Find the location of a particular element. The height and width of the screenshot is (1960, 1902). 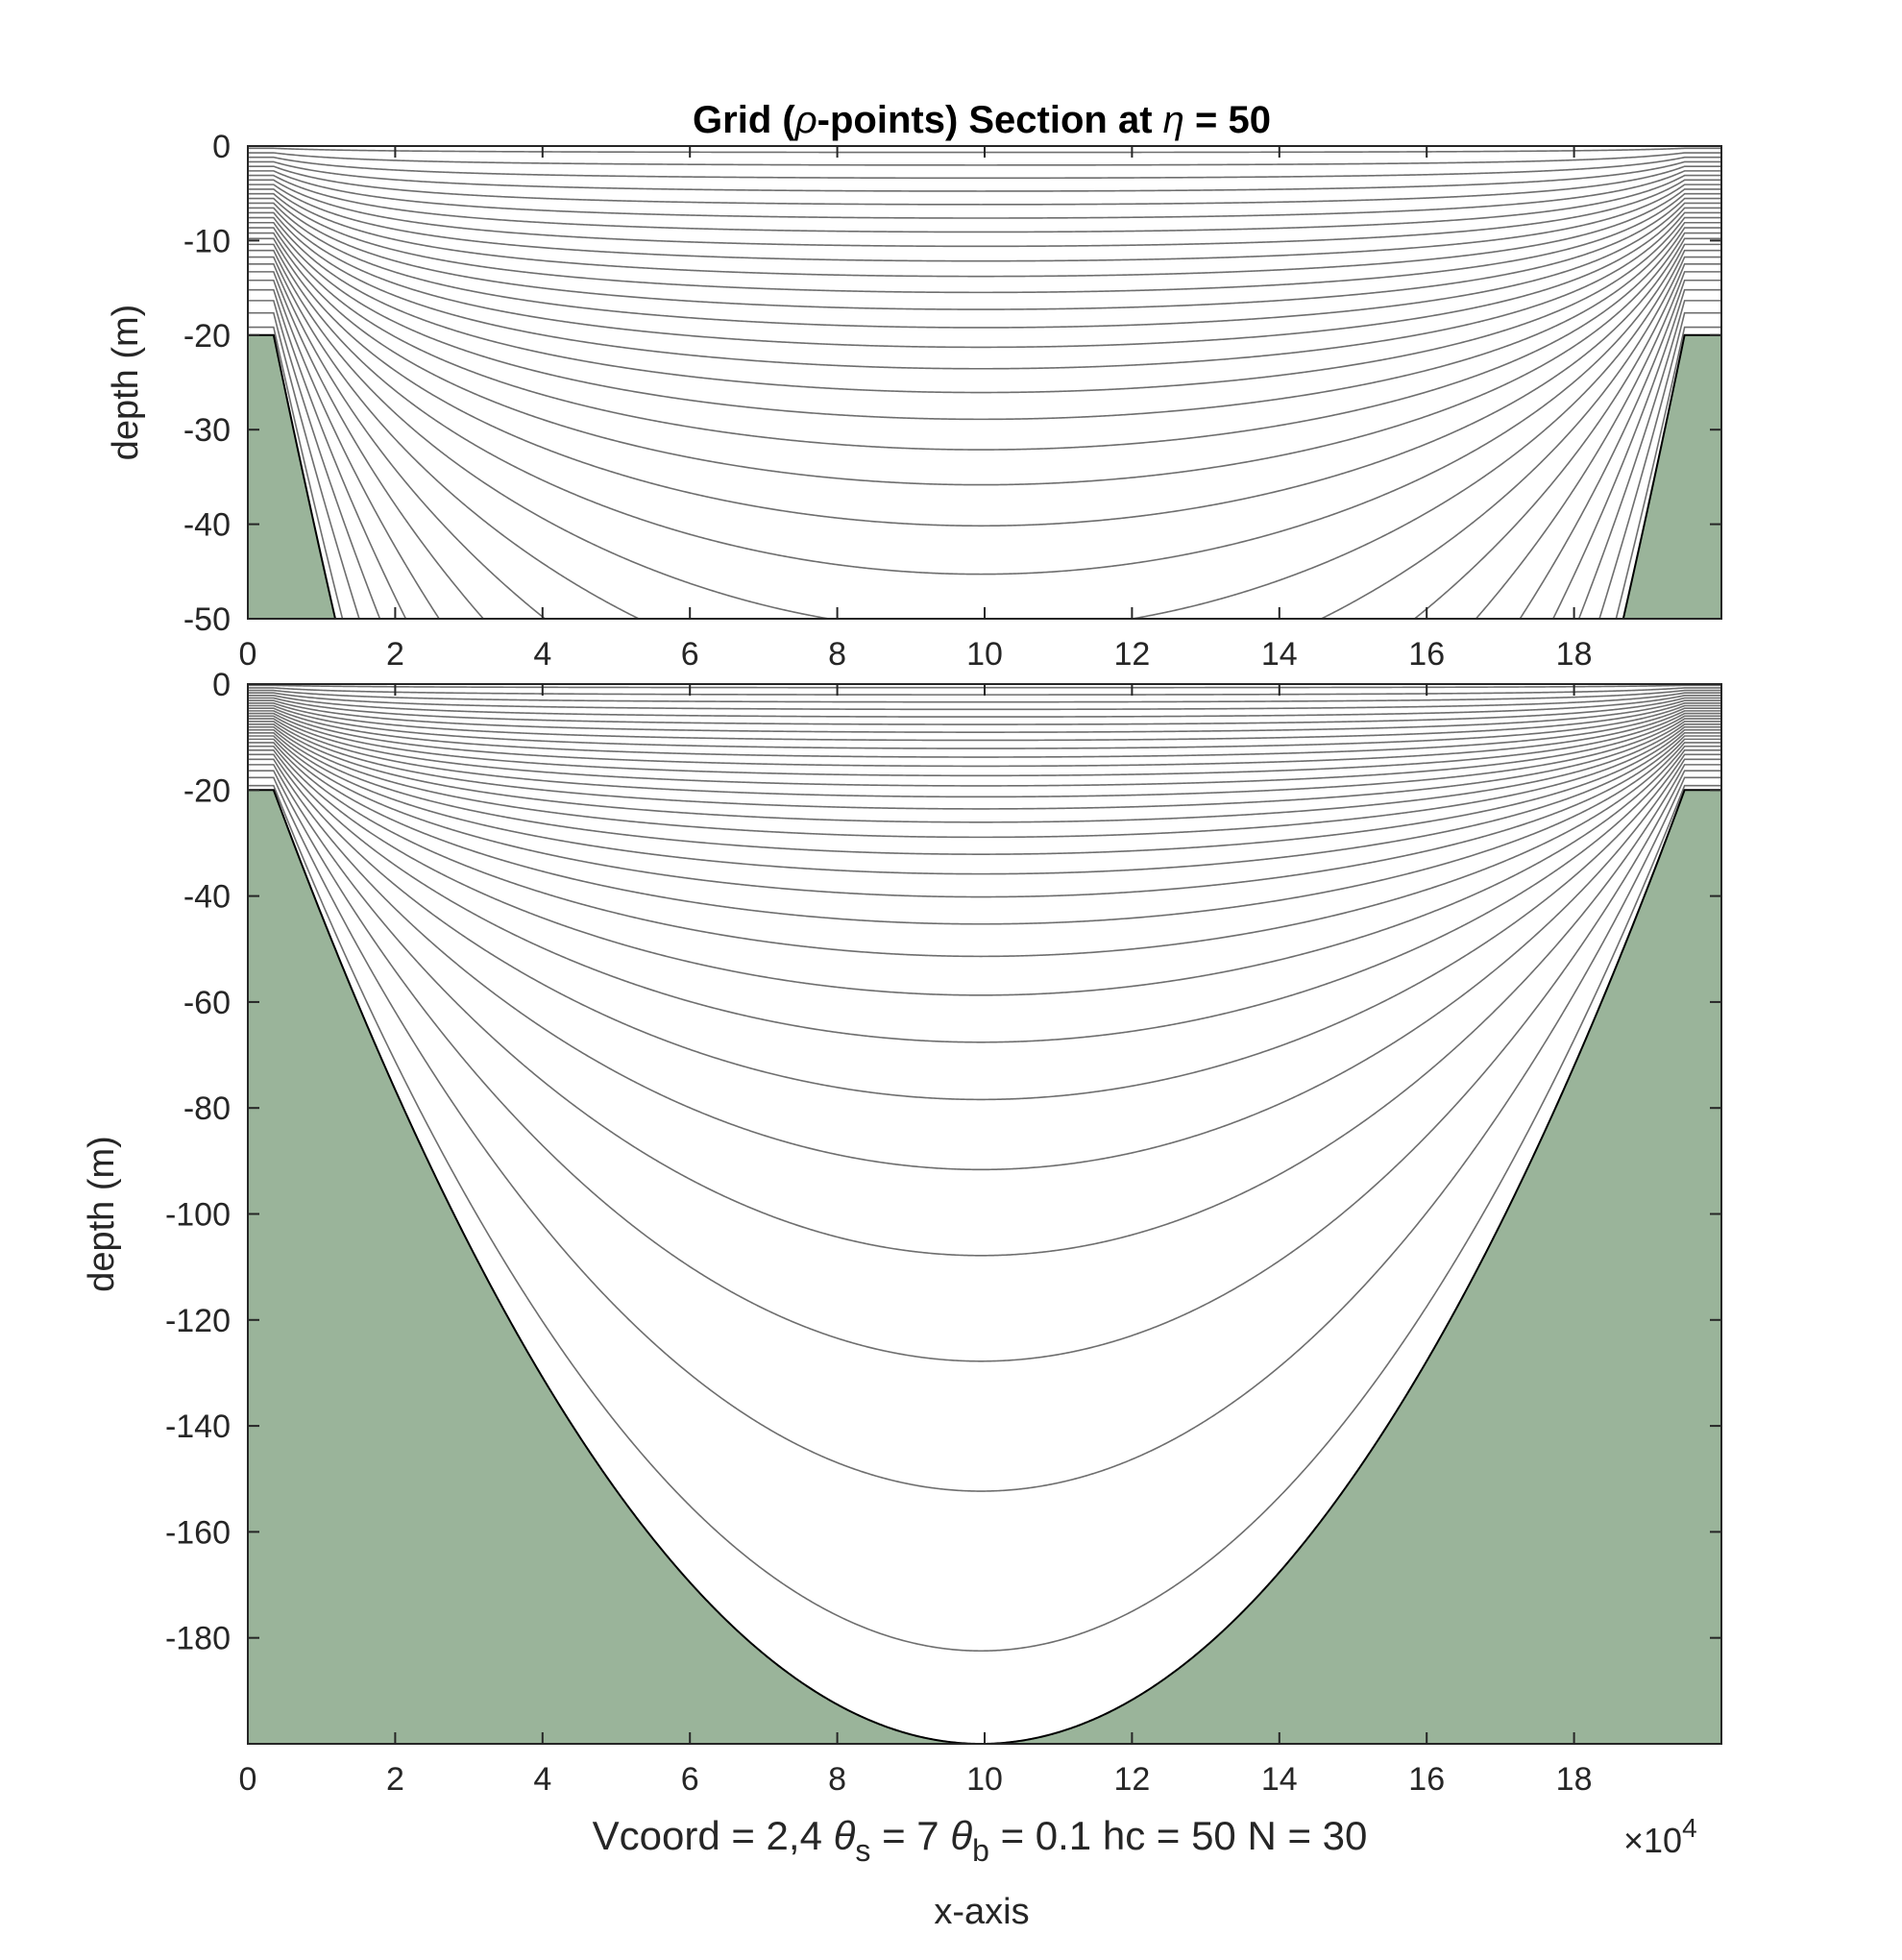

y-tick-label: -30 is located at coordinates (207, 431).